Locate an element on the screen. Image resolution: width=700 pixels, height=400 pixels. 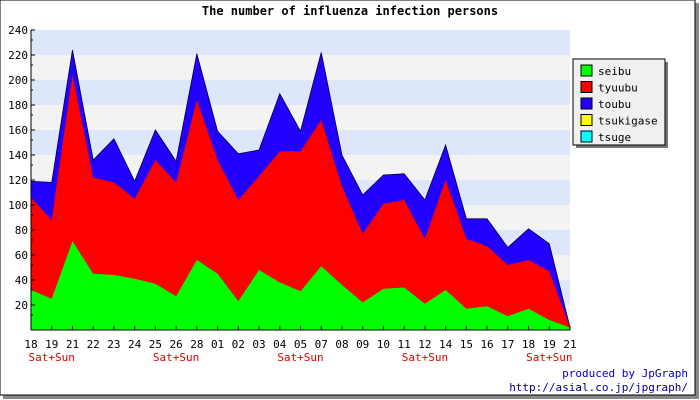
y-tick-label: 80 is located at coordinates (21, 230).